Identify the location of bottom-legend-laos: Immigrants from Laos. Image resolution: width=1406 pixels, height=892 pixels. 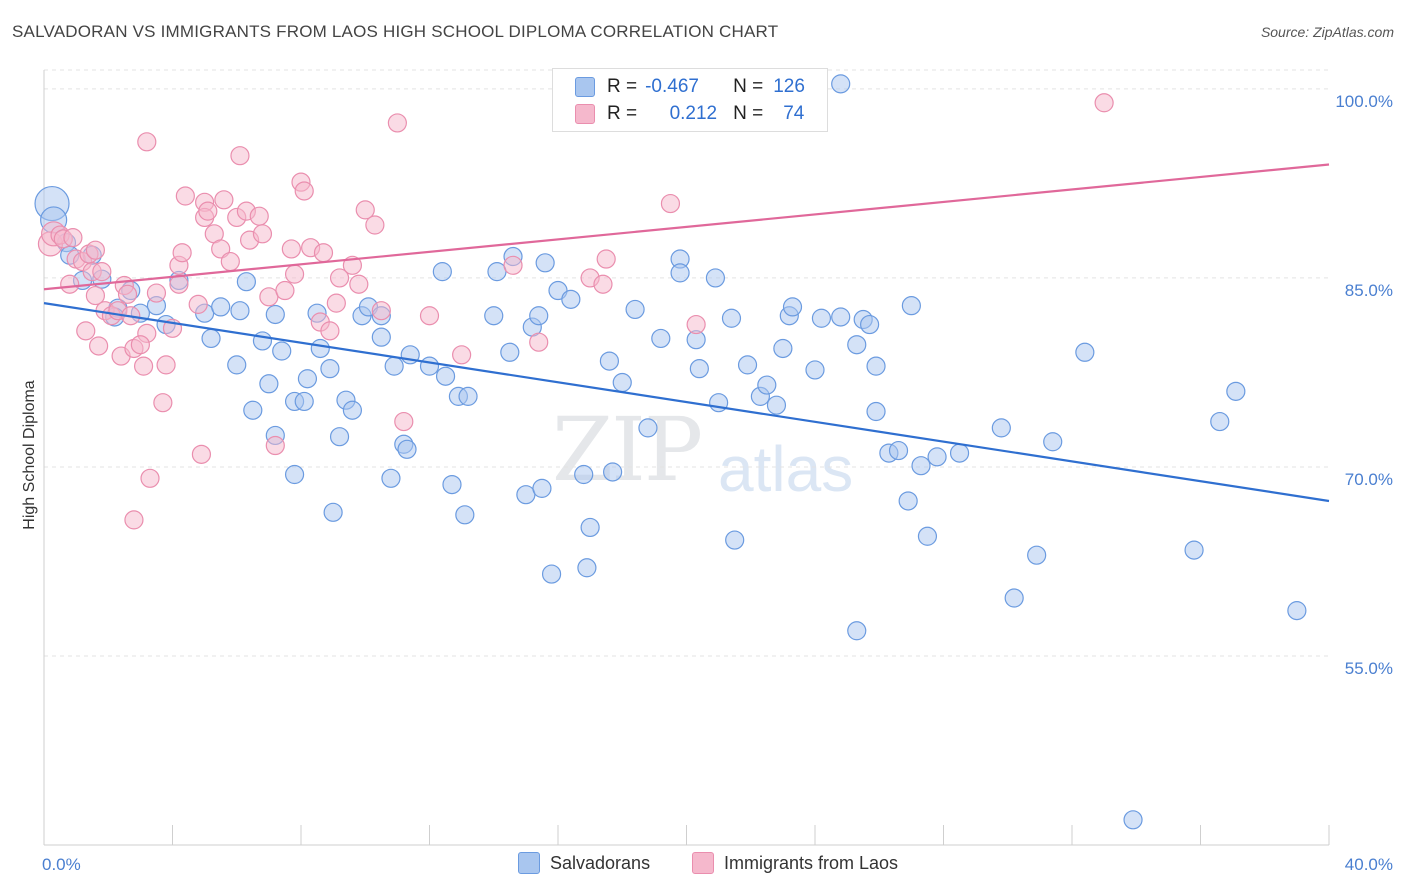
(795, 863).